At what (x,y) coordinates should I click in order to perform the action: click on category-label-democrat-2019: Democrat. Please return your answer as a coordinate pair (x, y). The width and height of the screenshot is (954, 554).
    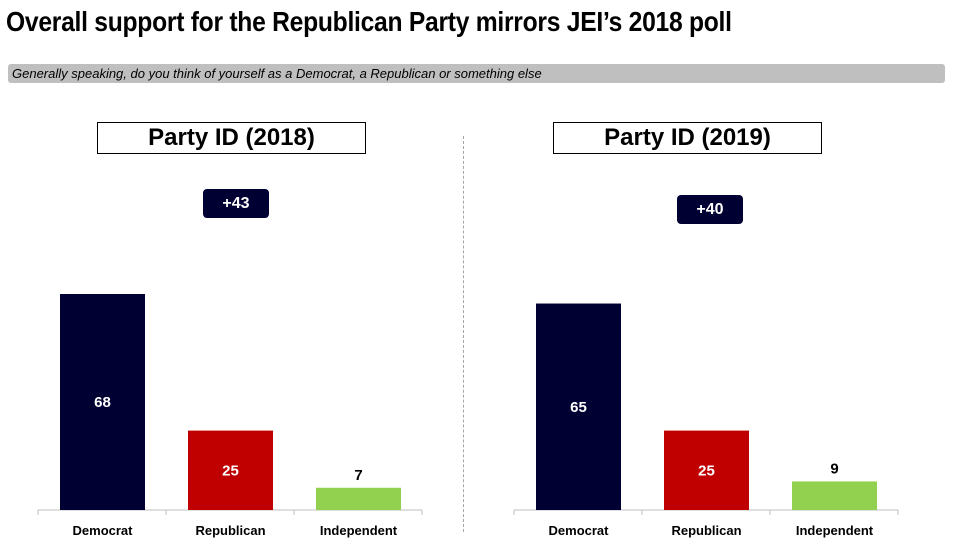
    Looking at the image, I should click on (579, 530).